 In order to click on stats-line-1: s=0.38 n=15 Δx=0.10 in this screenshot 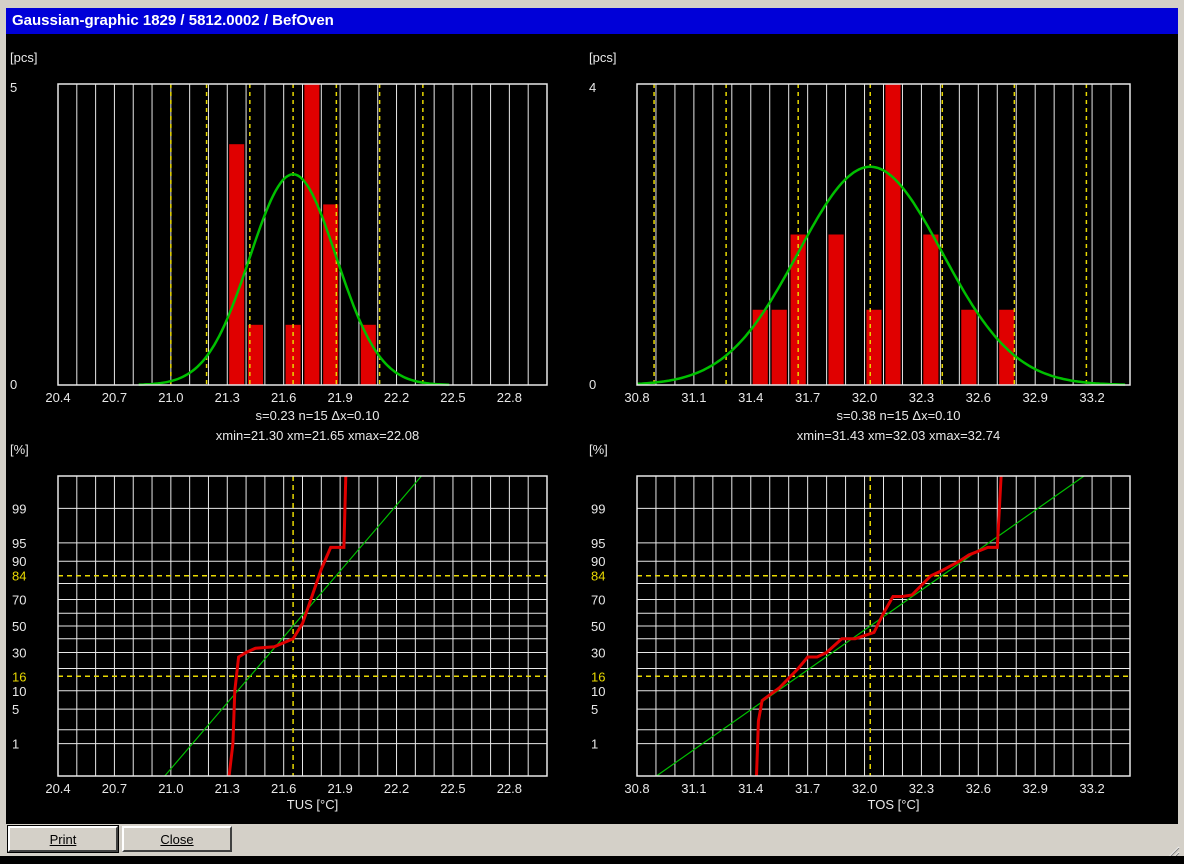, I will do `click(899, 415)`.